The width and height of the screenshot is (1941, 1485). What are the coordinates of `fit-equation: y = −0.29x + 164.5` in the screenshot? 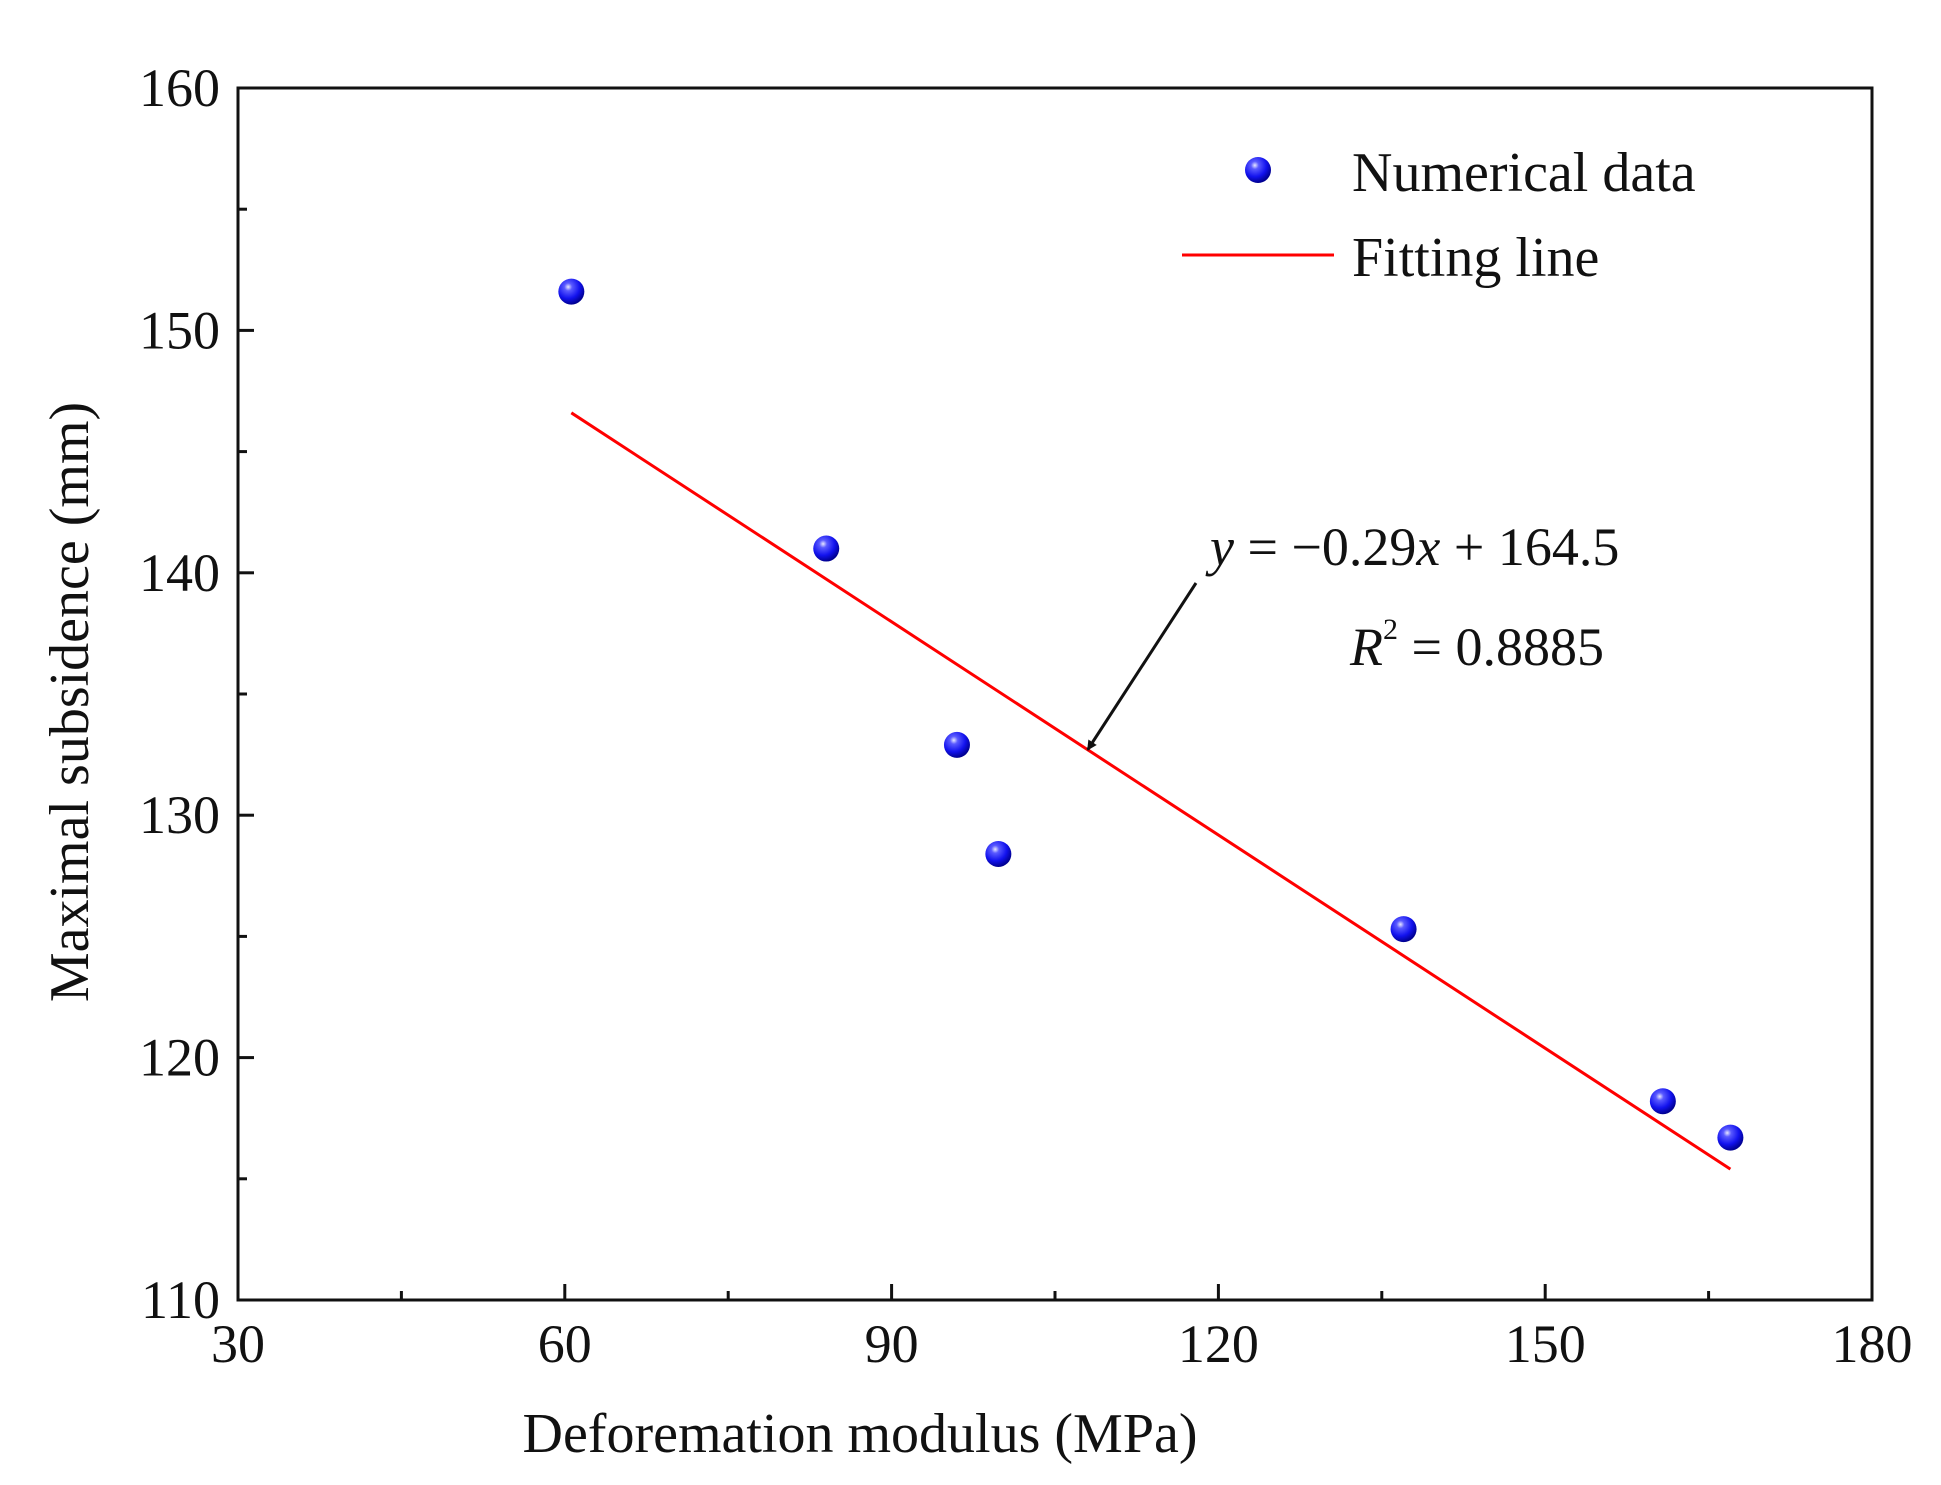 It's located at (1412, 547).